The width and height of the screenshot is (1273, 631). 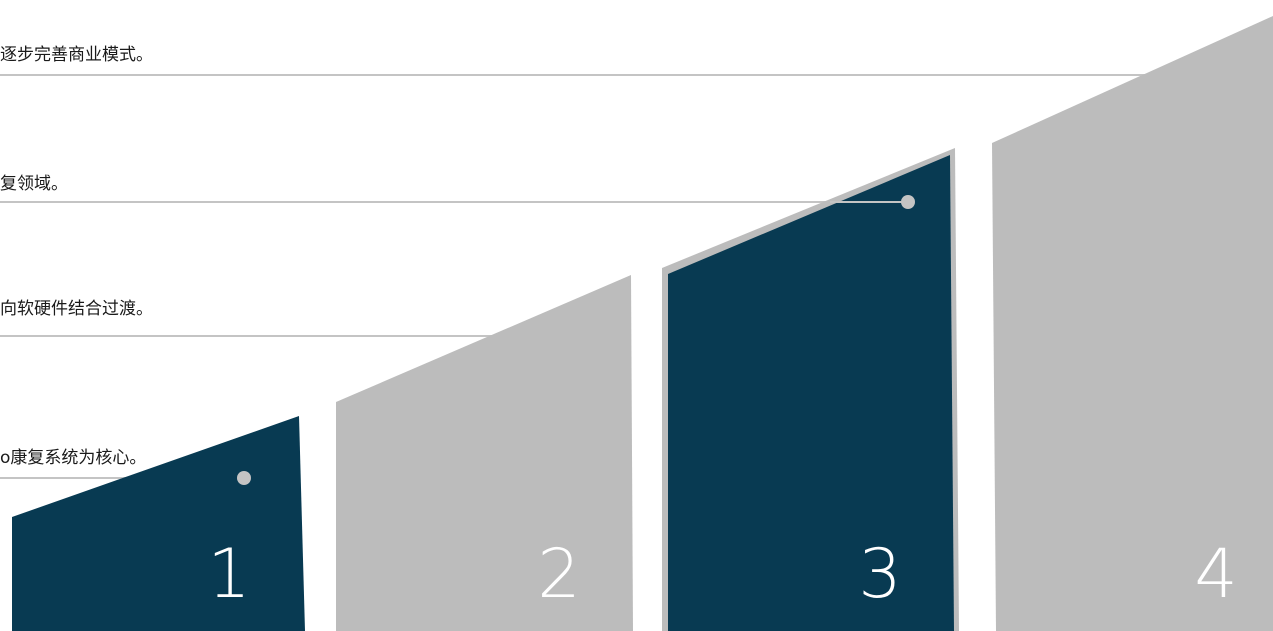 I want to click on step-3-number: 3, so click(x=879, y=574).